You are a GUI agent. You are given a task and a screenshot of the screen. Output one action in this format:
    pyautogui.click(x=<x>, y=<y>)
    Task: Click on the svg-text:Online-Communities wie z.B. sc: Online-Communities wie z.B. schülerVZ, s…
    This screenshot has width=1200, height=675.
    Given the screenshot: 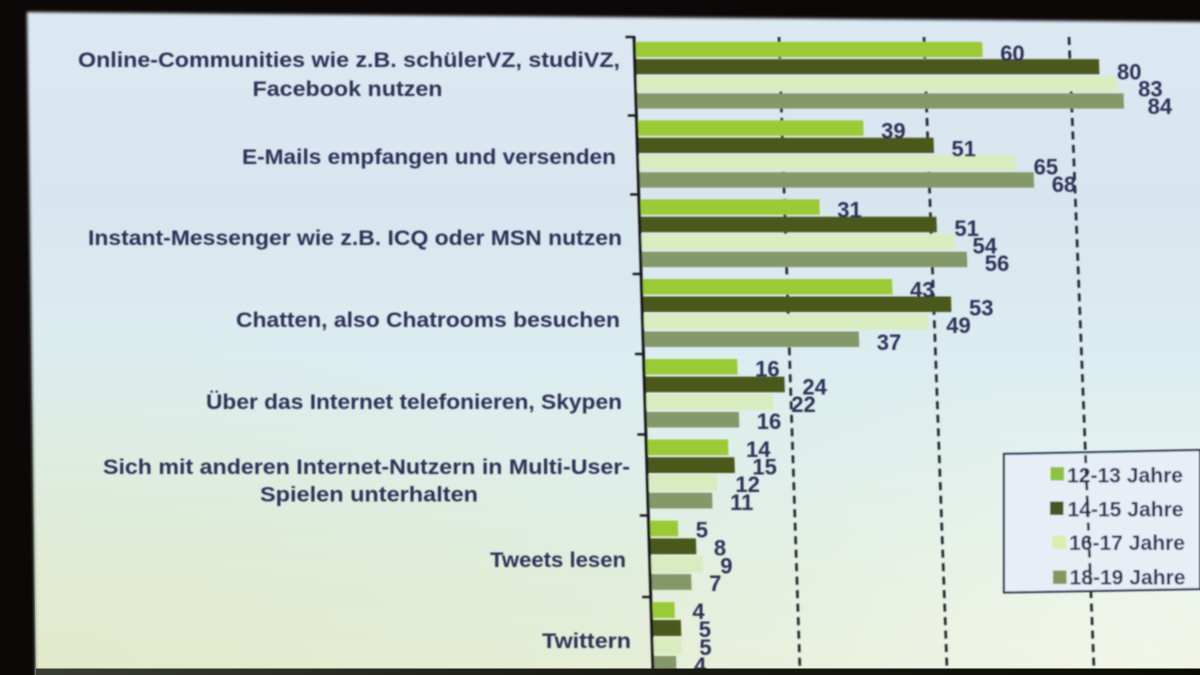 What is the action you would take?
    pyautogui.click(x=349, y=60)
    